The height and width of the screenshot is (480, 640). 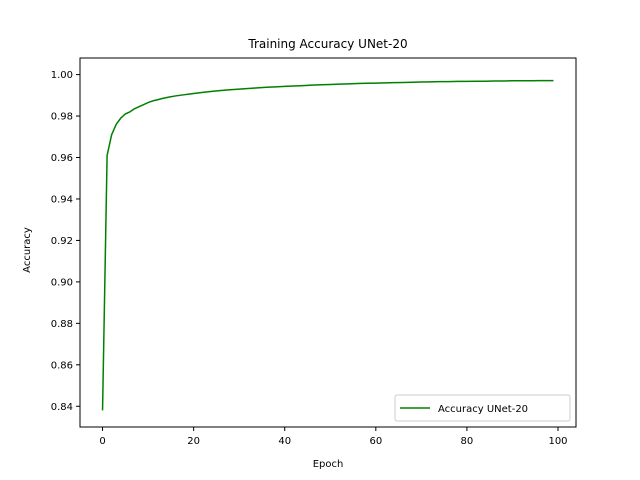 What do you see at coordinates (102, 441) in the screenshot?
I see `x-tick-label: 0` at bounding box center [102, 441].